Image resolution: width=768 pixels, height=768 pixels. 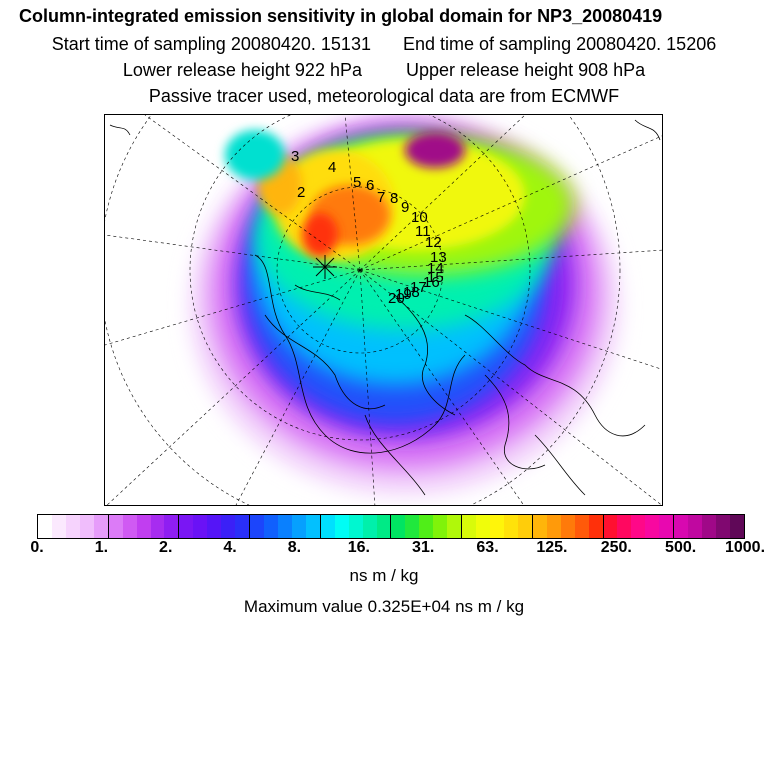 What do you see at coordinates (230, 547) in the screenshot?
I see `colorbar-tick-label: 4.` at bounding box center [230, 547].